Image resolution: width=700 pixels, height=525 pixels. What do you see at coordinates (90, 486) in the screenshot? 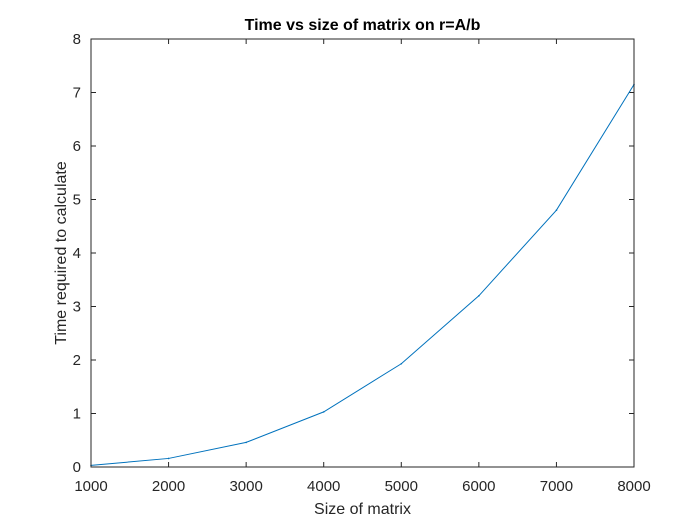
I see `x-tick-label: 1000` at bounding box center [90, 486].